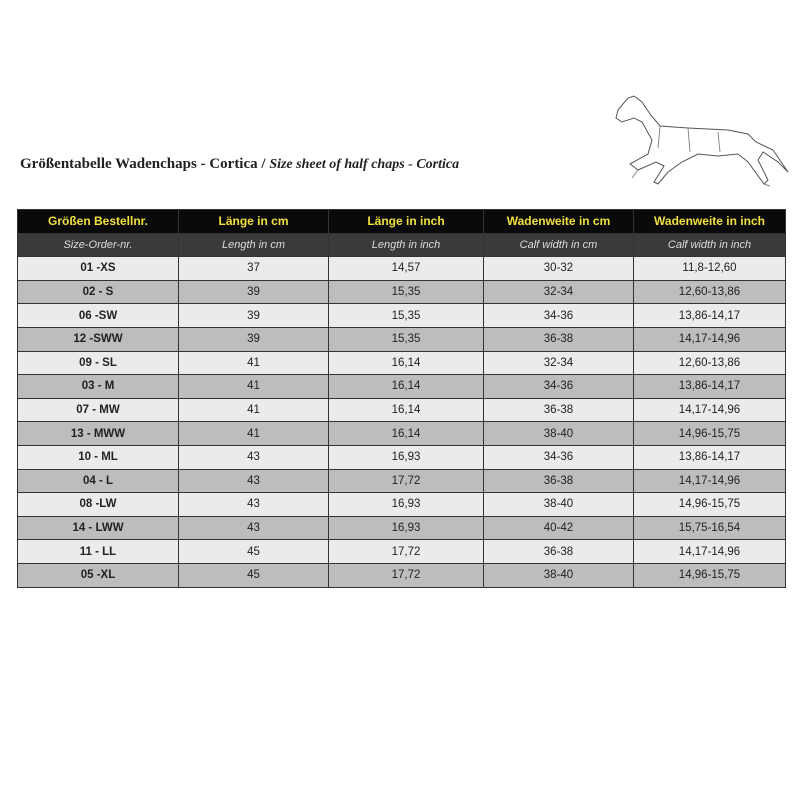 The height and width of the screenshot is (800, 800). Describe the element at coordinates (98, 410) in the screenshot. I see `size-cell: 07 - MW` at that location.